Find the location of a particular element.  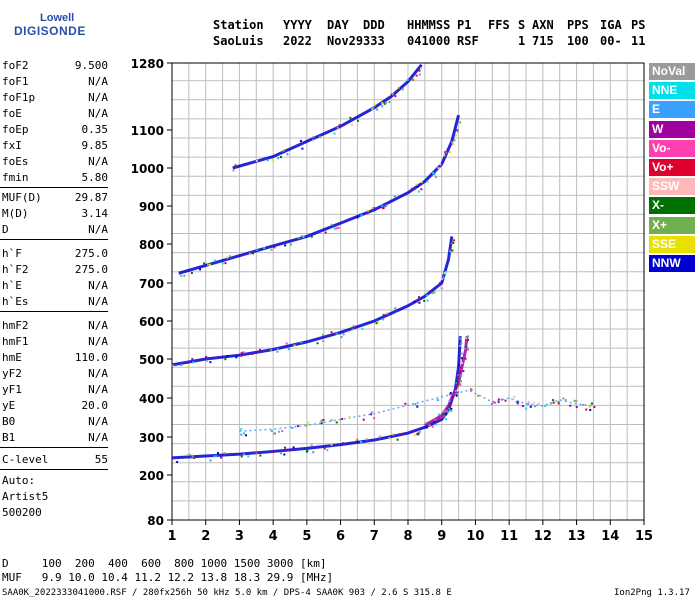

logo-line2: DIGISONDE is located at coordinates (50, 31).